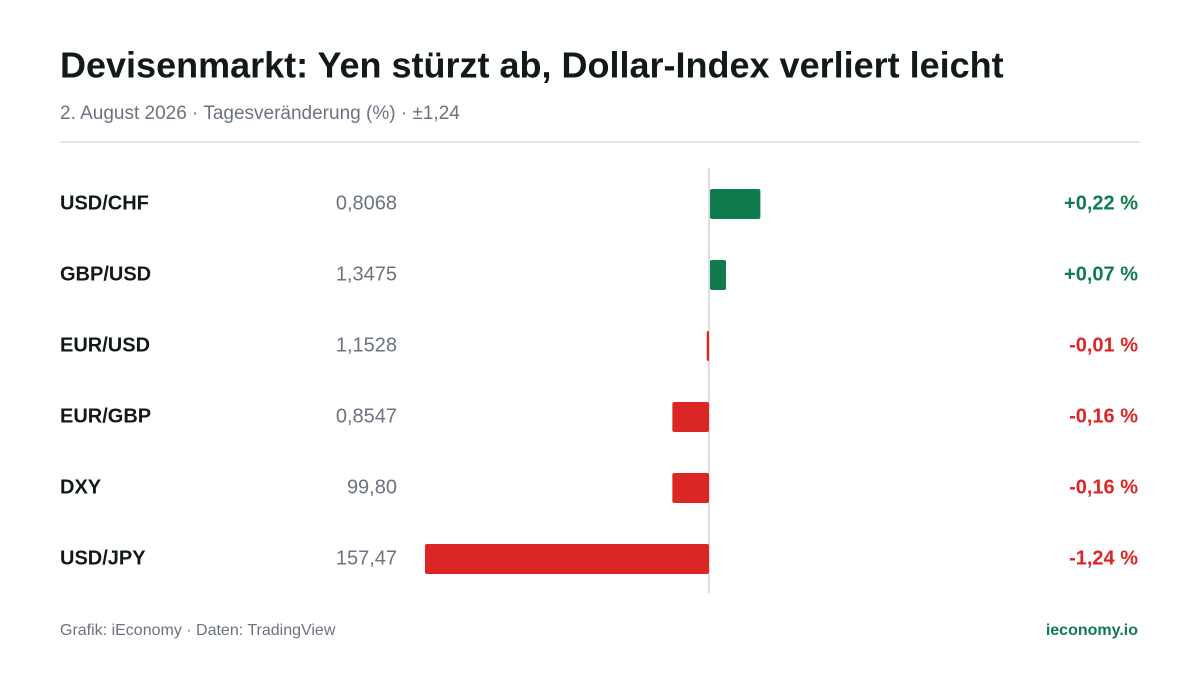 The image size is (1200, 675). I want to click on value-label: +0,07 %, so click(1101, 274).